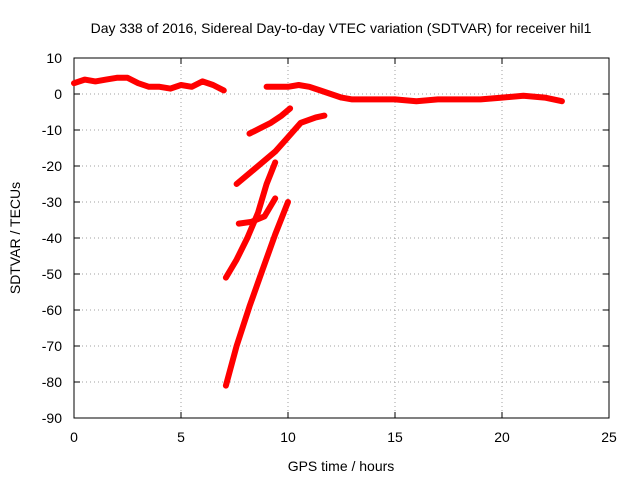 The image size is (640, 480). I want to click on x-tick-label: 25, so click(609, 437).